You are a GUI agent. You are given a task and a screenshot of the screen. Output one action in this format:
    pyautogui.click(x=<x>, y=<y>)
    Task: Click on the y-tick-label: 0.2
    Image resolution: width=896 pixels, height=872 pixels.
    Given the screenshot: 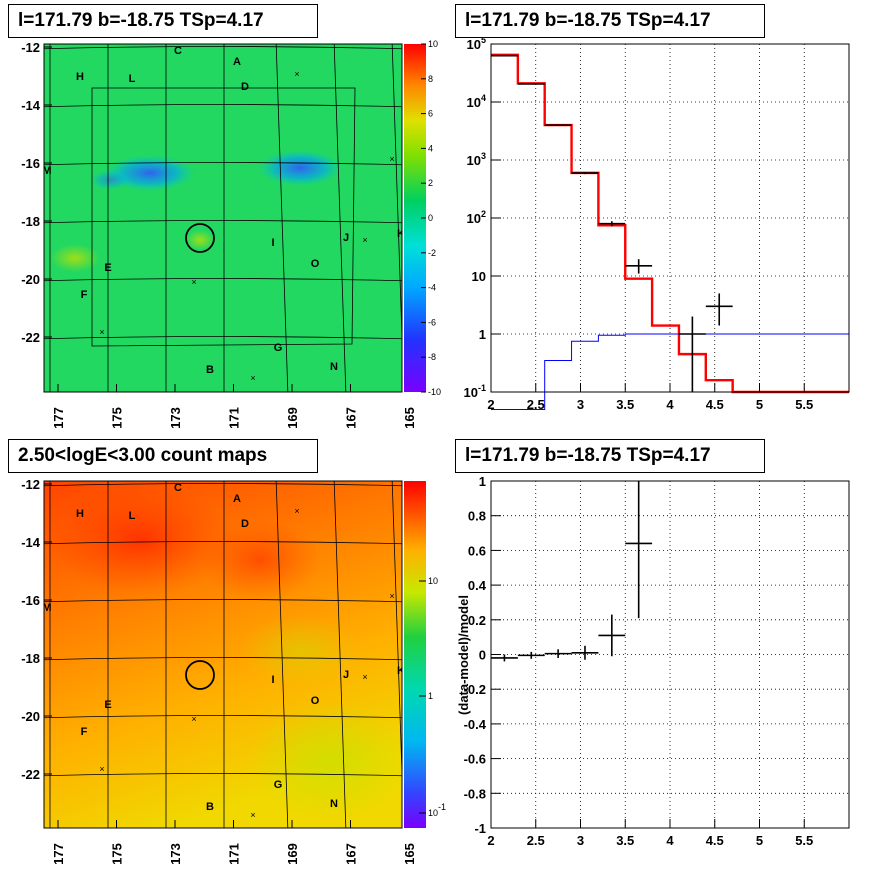 What is the action you would take?
    pyautogui.click(x=477, y=620)
    